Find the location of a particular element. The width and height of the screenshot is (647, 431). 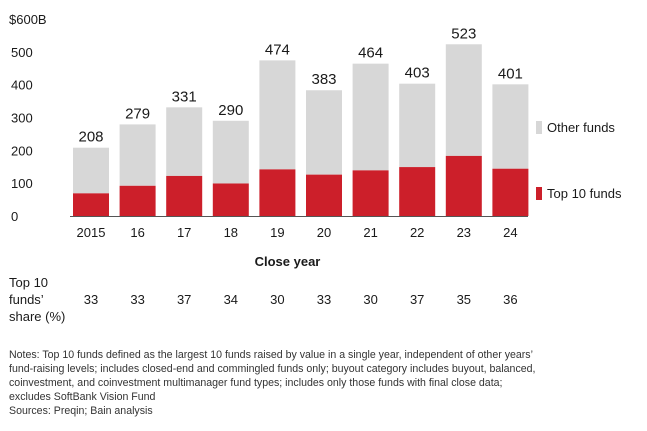

share-label-line: funds’ is located at coordinates (26, 299).